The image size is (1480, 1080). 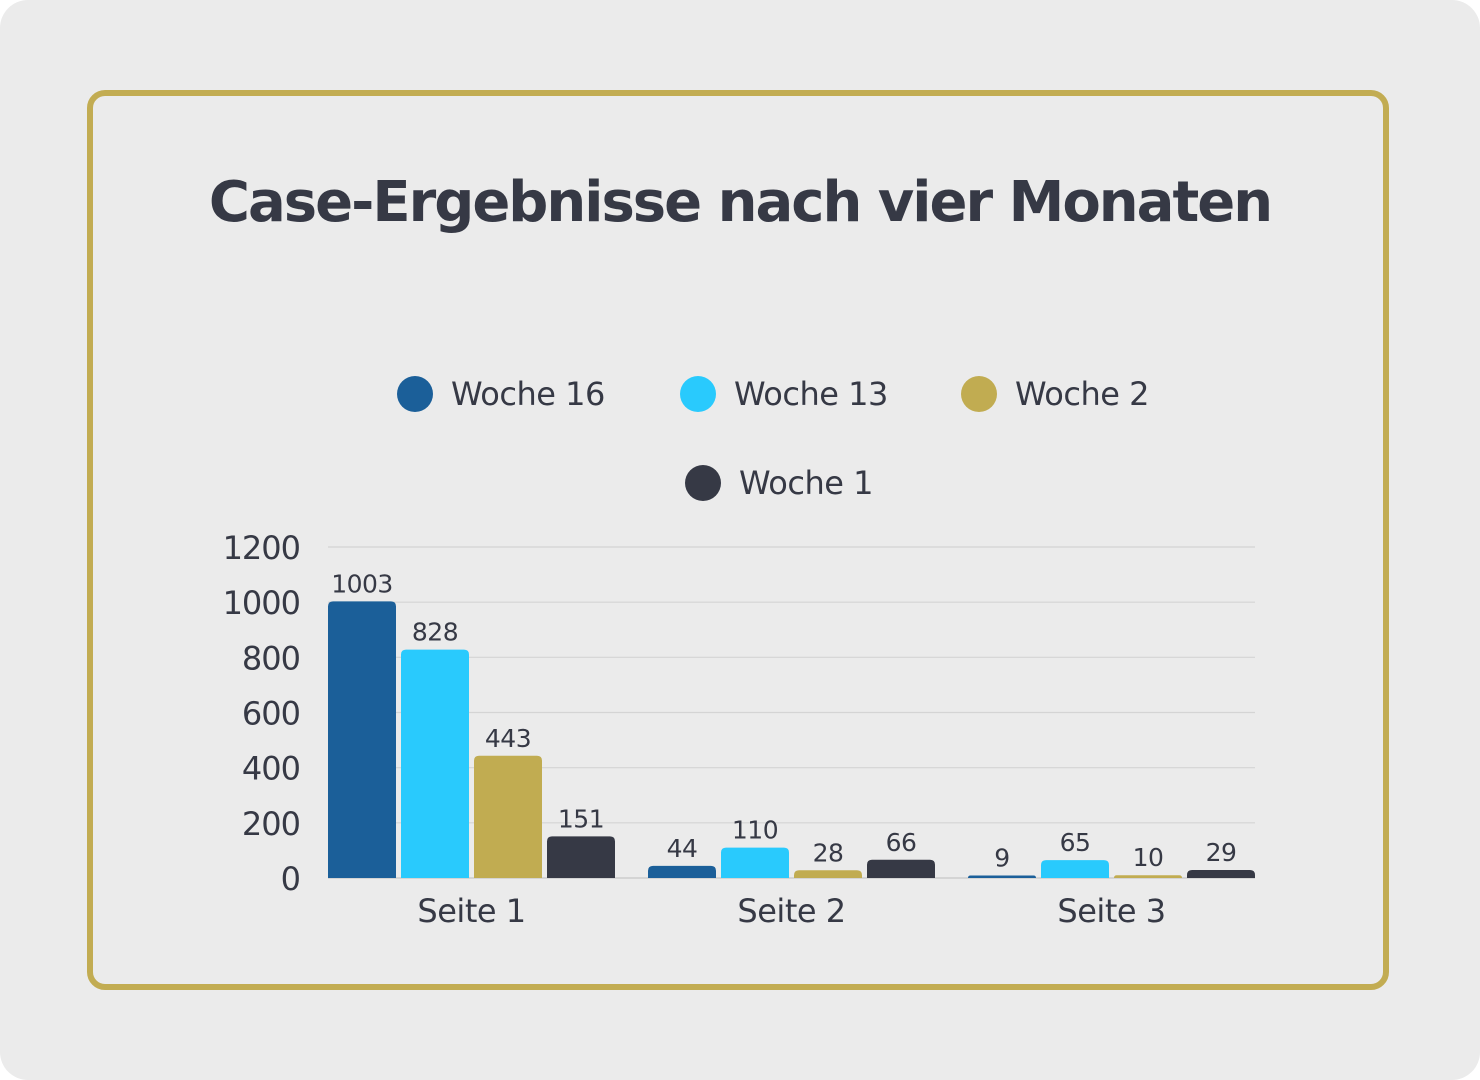 I want to click on legend-item-woche-16: Woche 16, so click(x=501, y=394).